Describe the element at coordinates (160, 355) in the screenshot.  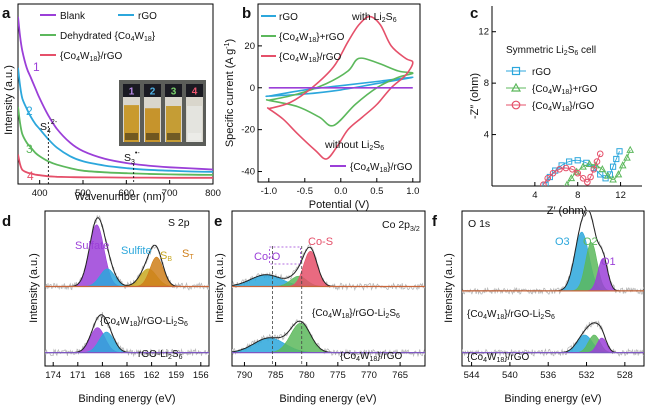
I see `spectrum-label-rgo-li2s6: rGO-Li2S6` at that location.